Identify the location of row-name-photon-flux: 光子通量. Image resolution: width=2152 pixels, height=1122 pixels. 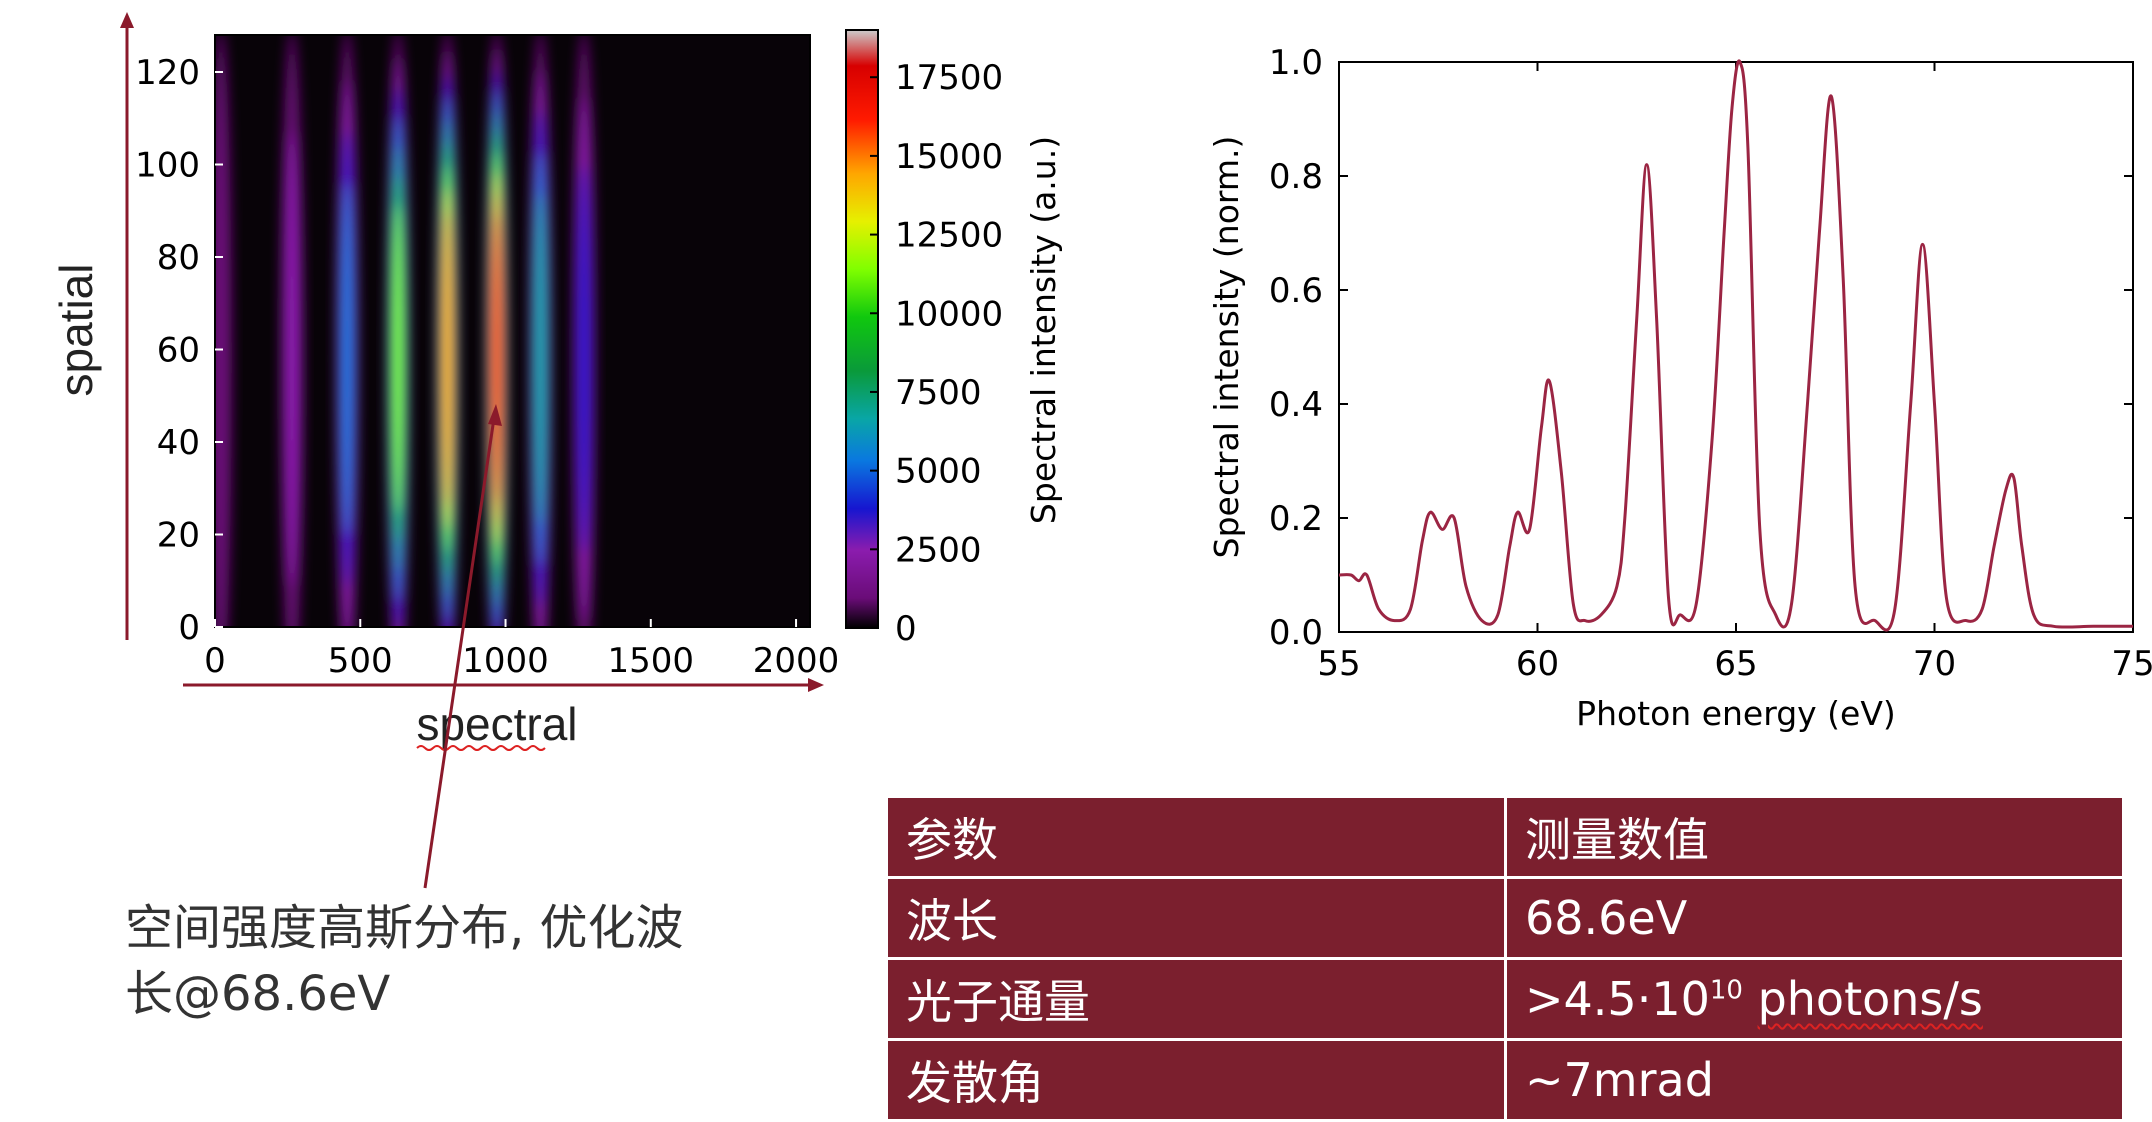
(1196, 999).